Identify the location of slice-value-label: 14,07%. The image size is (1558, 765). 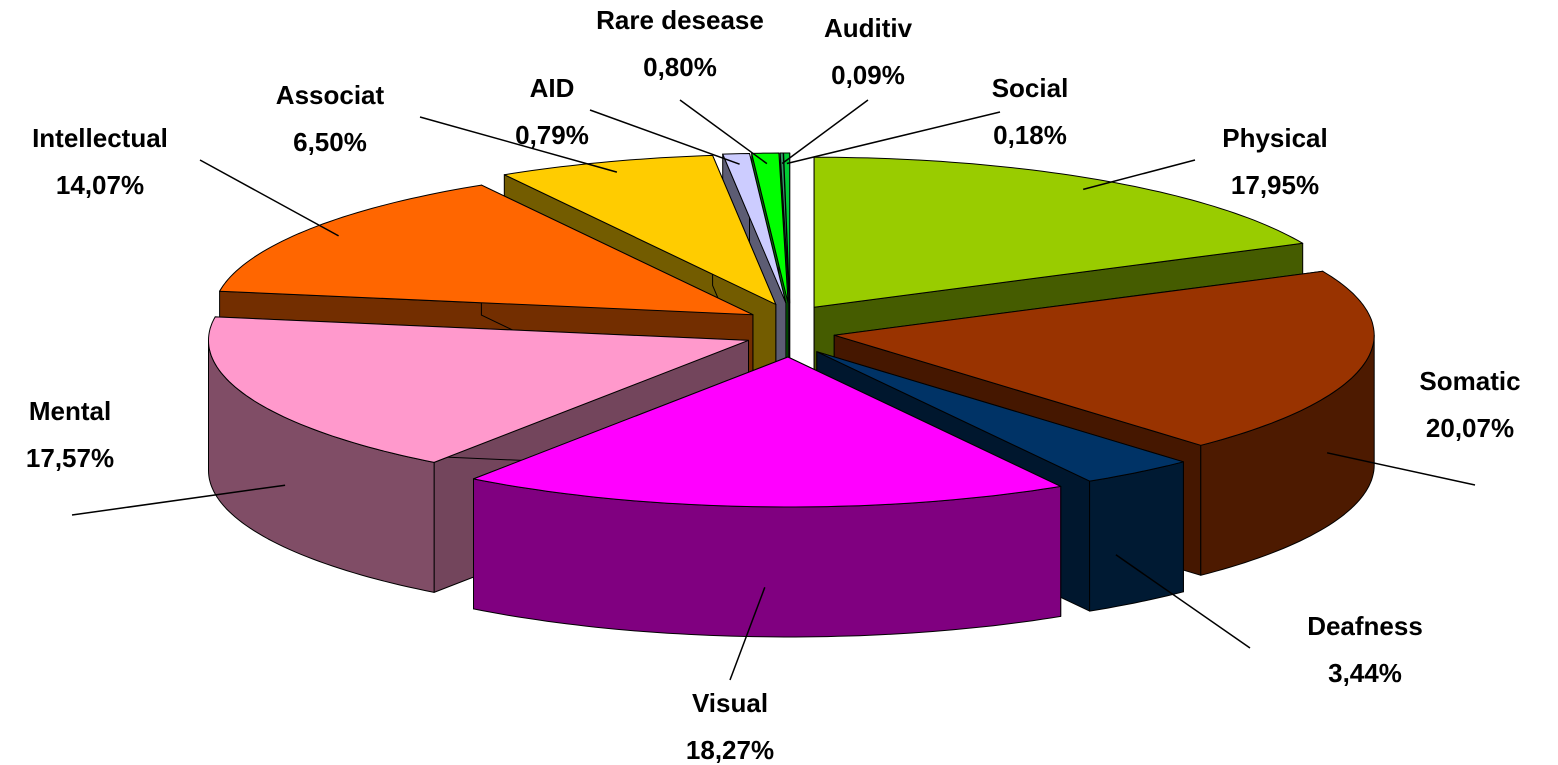
(100, 185).